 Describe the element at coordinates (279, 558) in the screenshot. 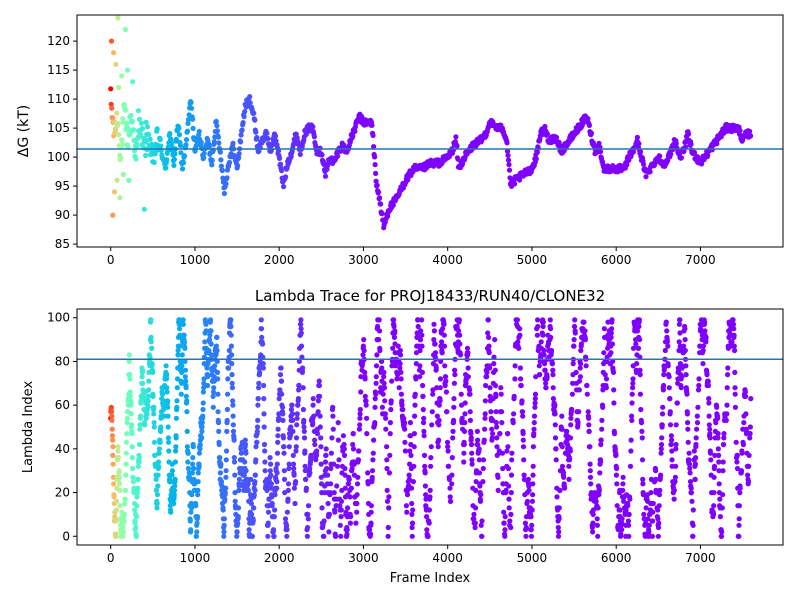

I see `lambda-x-tick-label: 2000` at that location.